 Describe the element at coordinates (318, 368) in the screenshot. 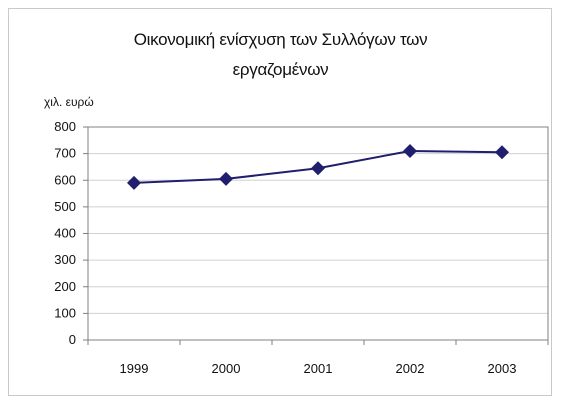

I see `x-tick-label-2001: 2001` at that location.